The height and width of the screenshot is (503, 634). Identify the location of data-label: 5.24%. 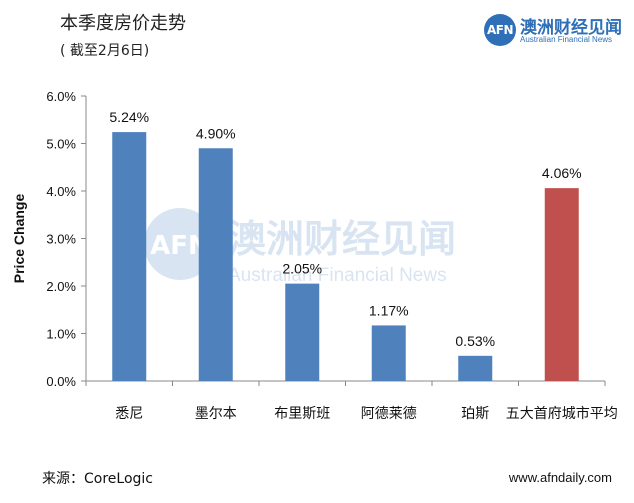
(129, 117).